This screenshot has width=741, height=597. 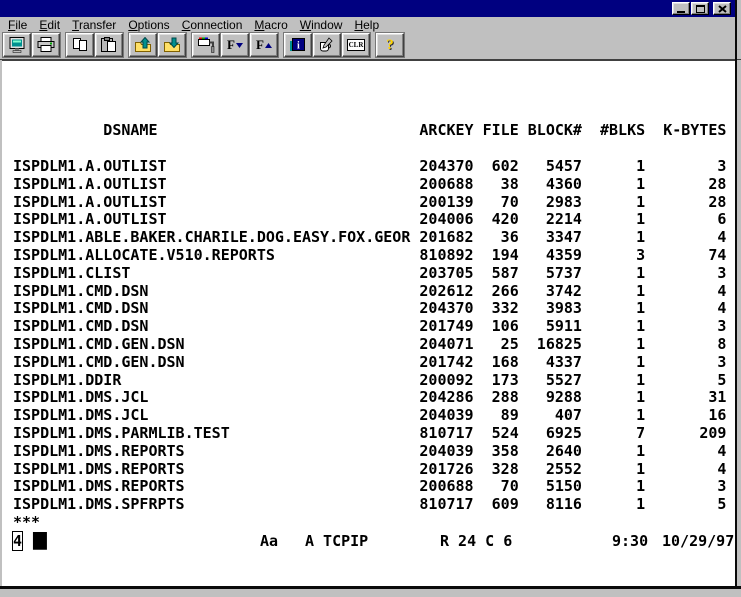 I want to click on font-increase-icon: F, so click(x=264, y=44).